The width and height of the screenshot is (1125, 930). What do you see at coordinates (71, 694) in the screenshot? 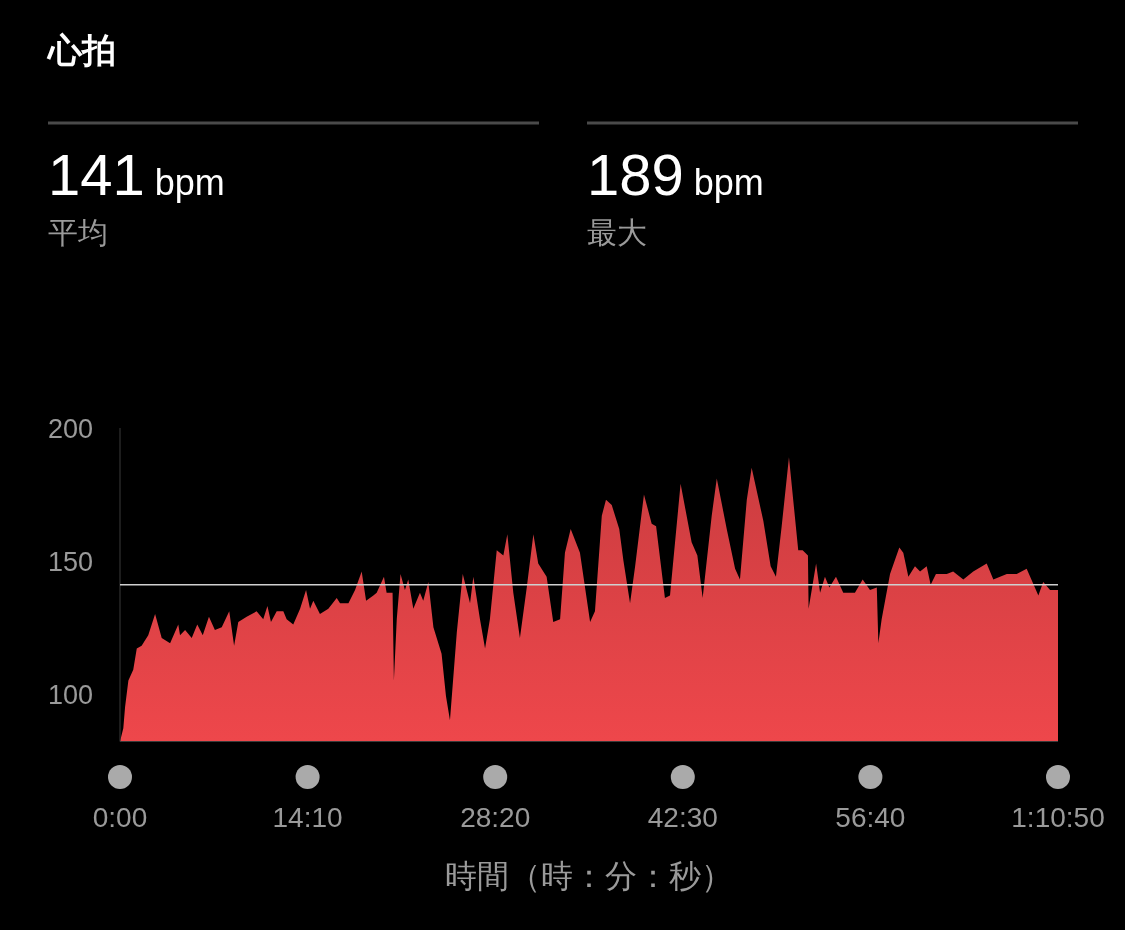
I see `y-tick-label: 100` at bounding box center [71, 694].